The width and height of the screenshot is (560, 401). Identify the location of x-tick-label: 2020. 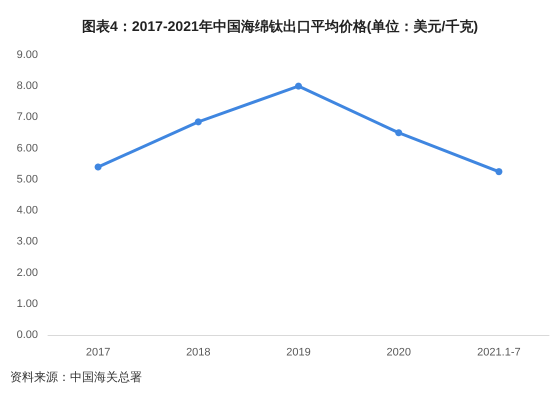
(398, 352).